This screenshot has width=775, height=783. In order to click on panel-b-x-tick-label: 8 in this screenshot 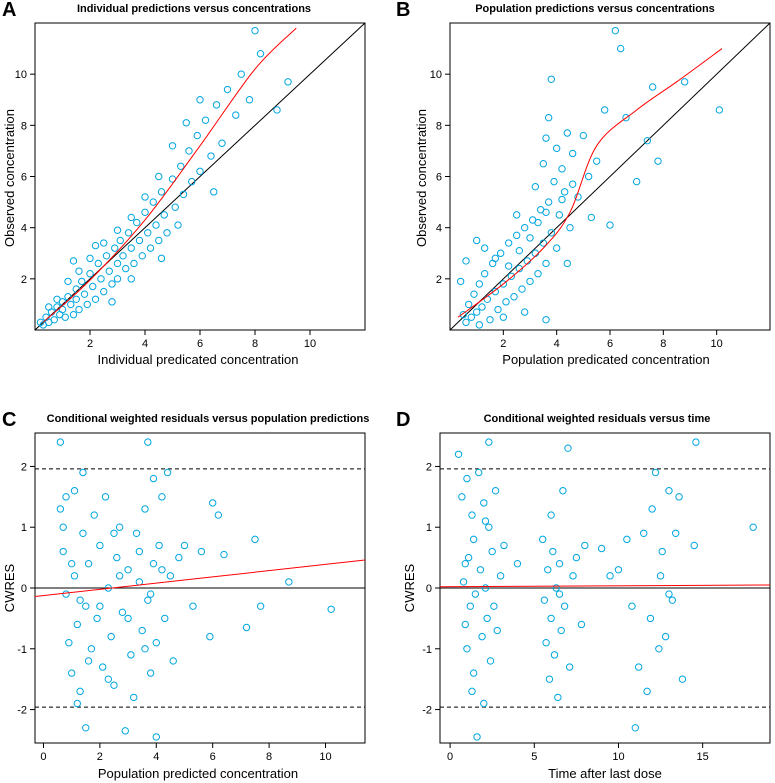, I will do `click(663, 344)`.